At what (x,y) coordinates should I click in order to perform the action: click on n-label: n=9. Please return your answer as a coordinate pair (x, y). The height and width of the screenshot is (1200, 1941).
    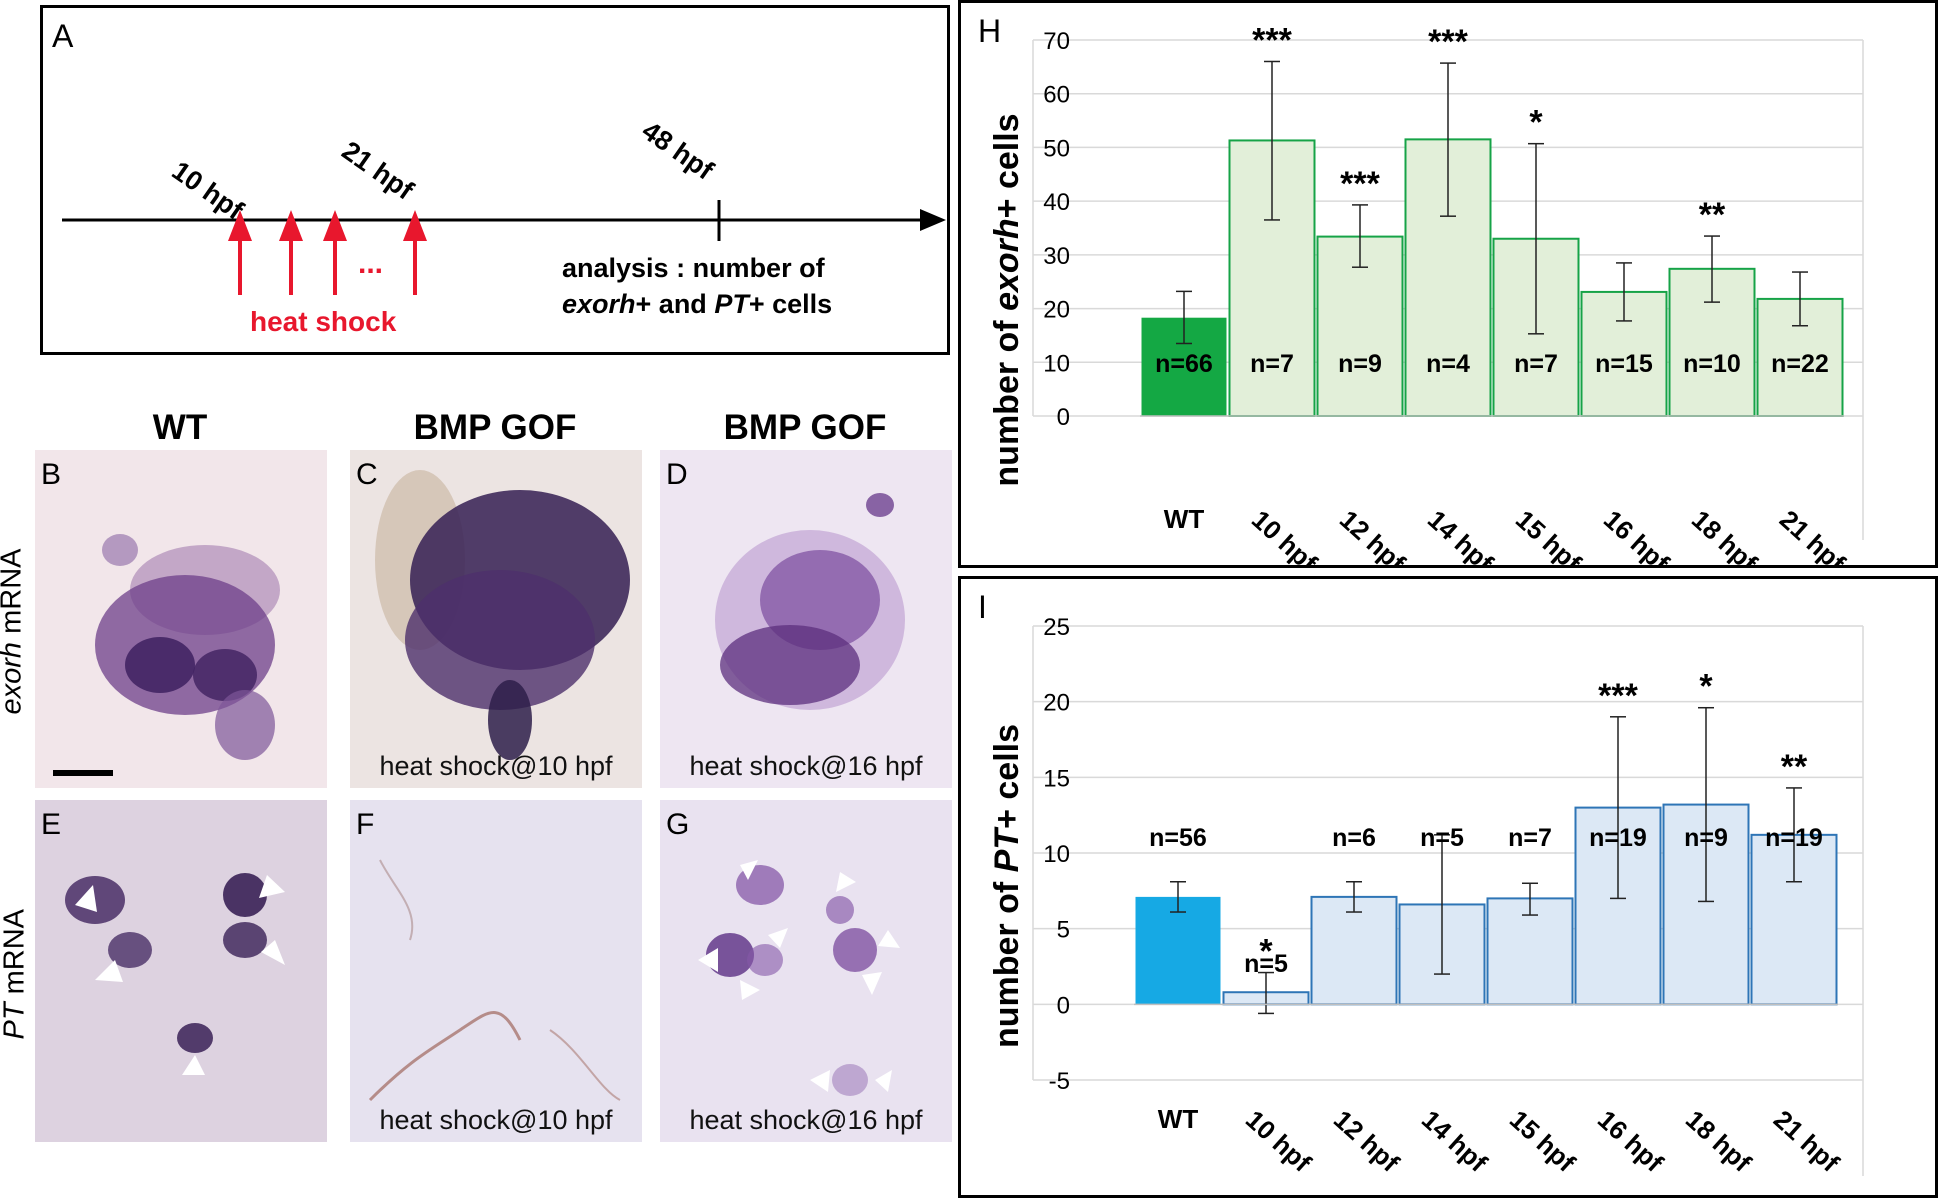
    Looking at the image, I should click on (1706, 838).